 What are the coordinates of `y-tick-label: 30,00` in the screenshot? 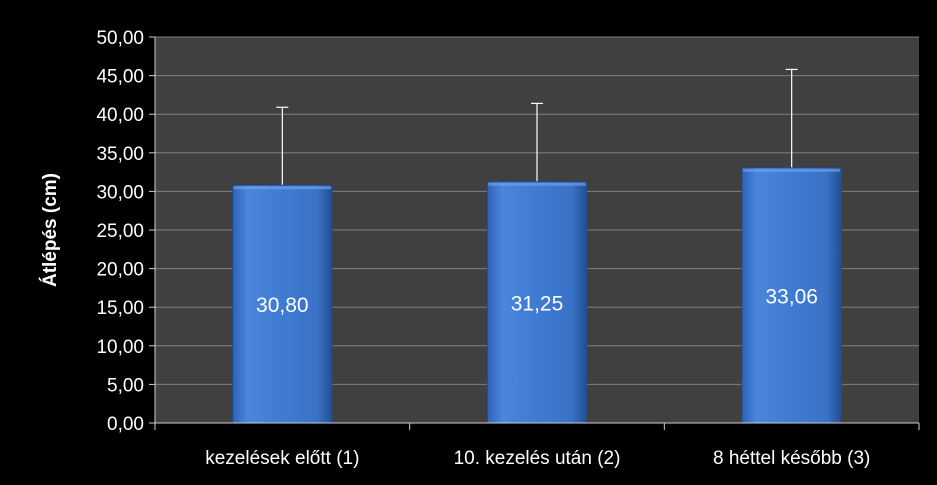 It's located at (120, 192).